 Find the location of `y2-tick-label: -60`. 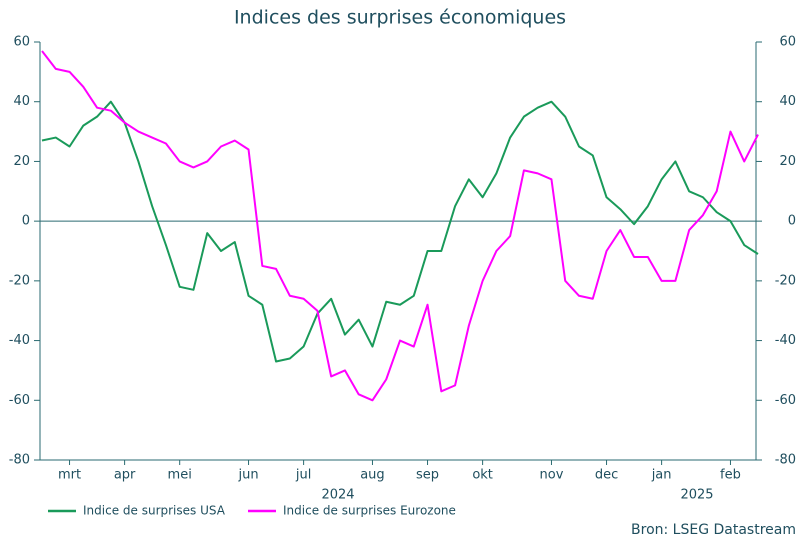

y2-tick-label: -60 is located at coordinates (785, 400).